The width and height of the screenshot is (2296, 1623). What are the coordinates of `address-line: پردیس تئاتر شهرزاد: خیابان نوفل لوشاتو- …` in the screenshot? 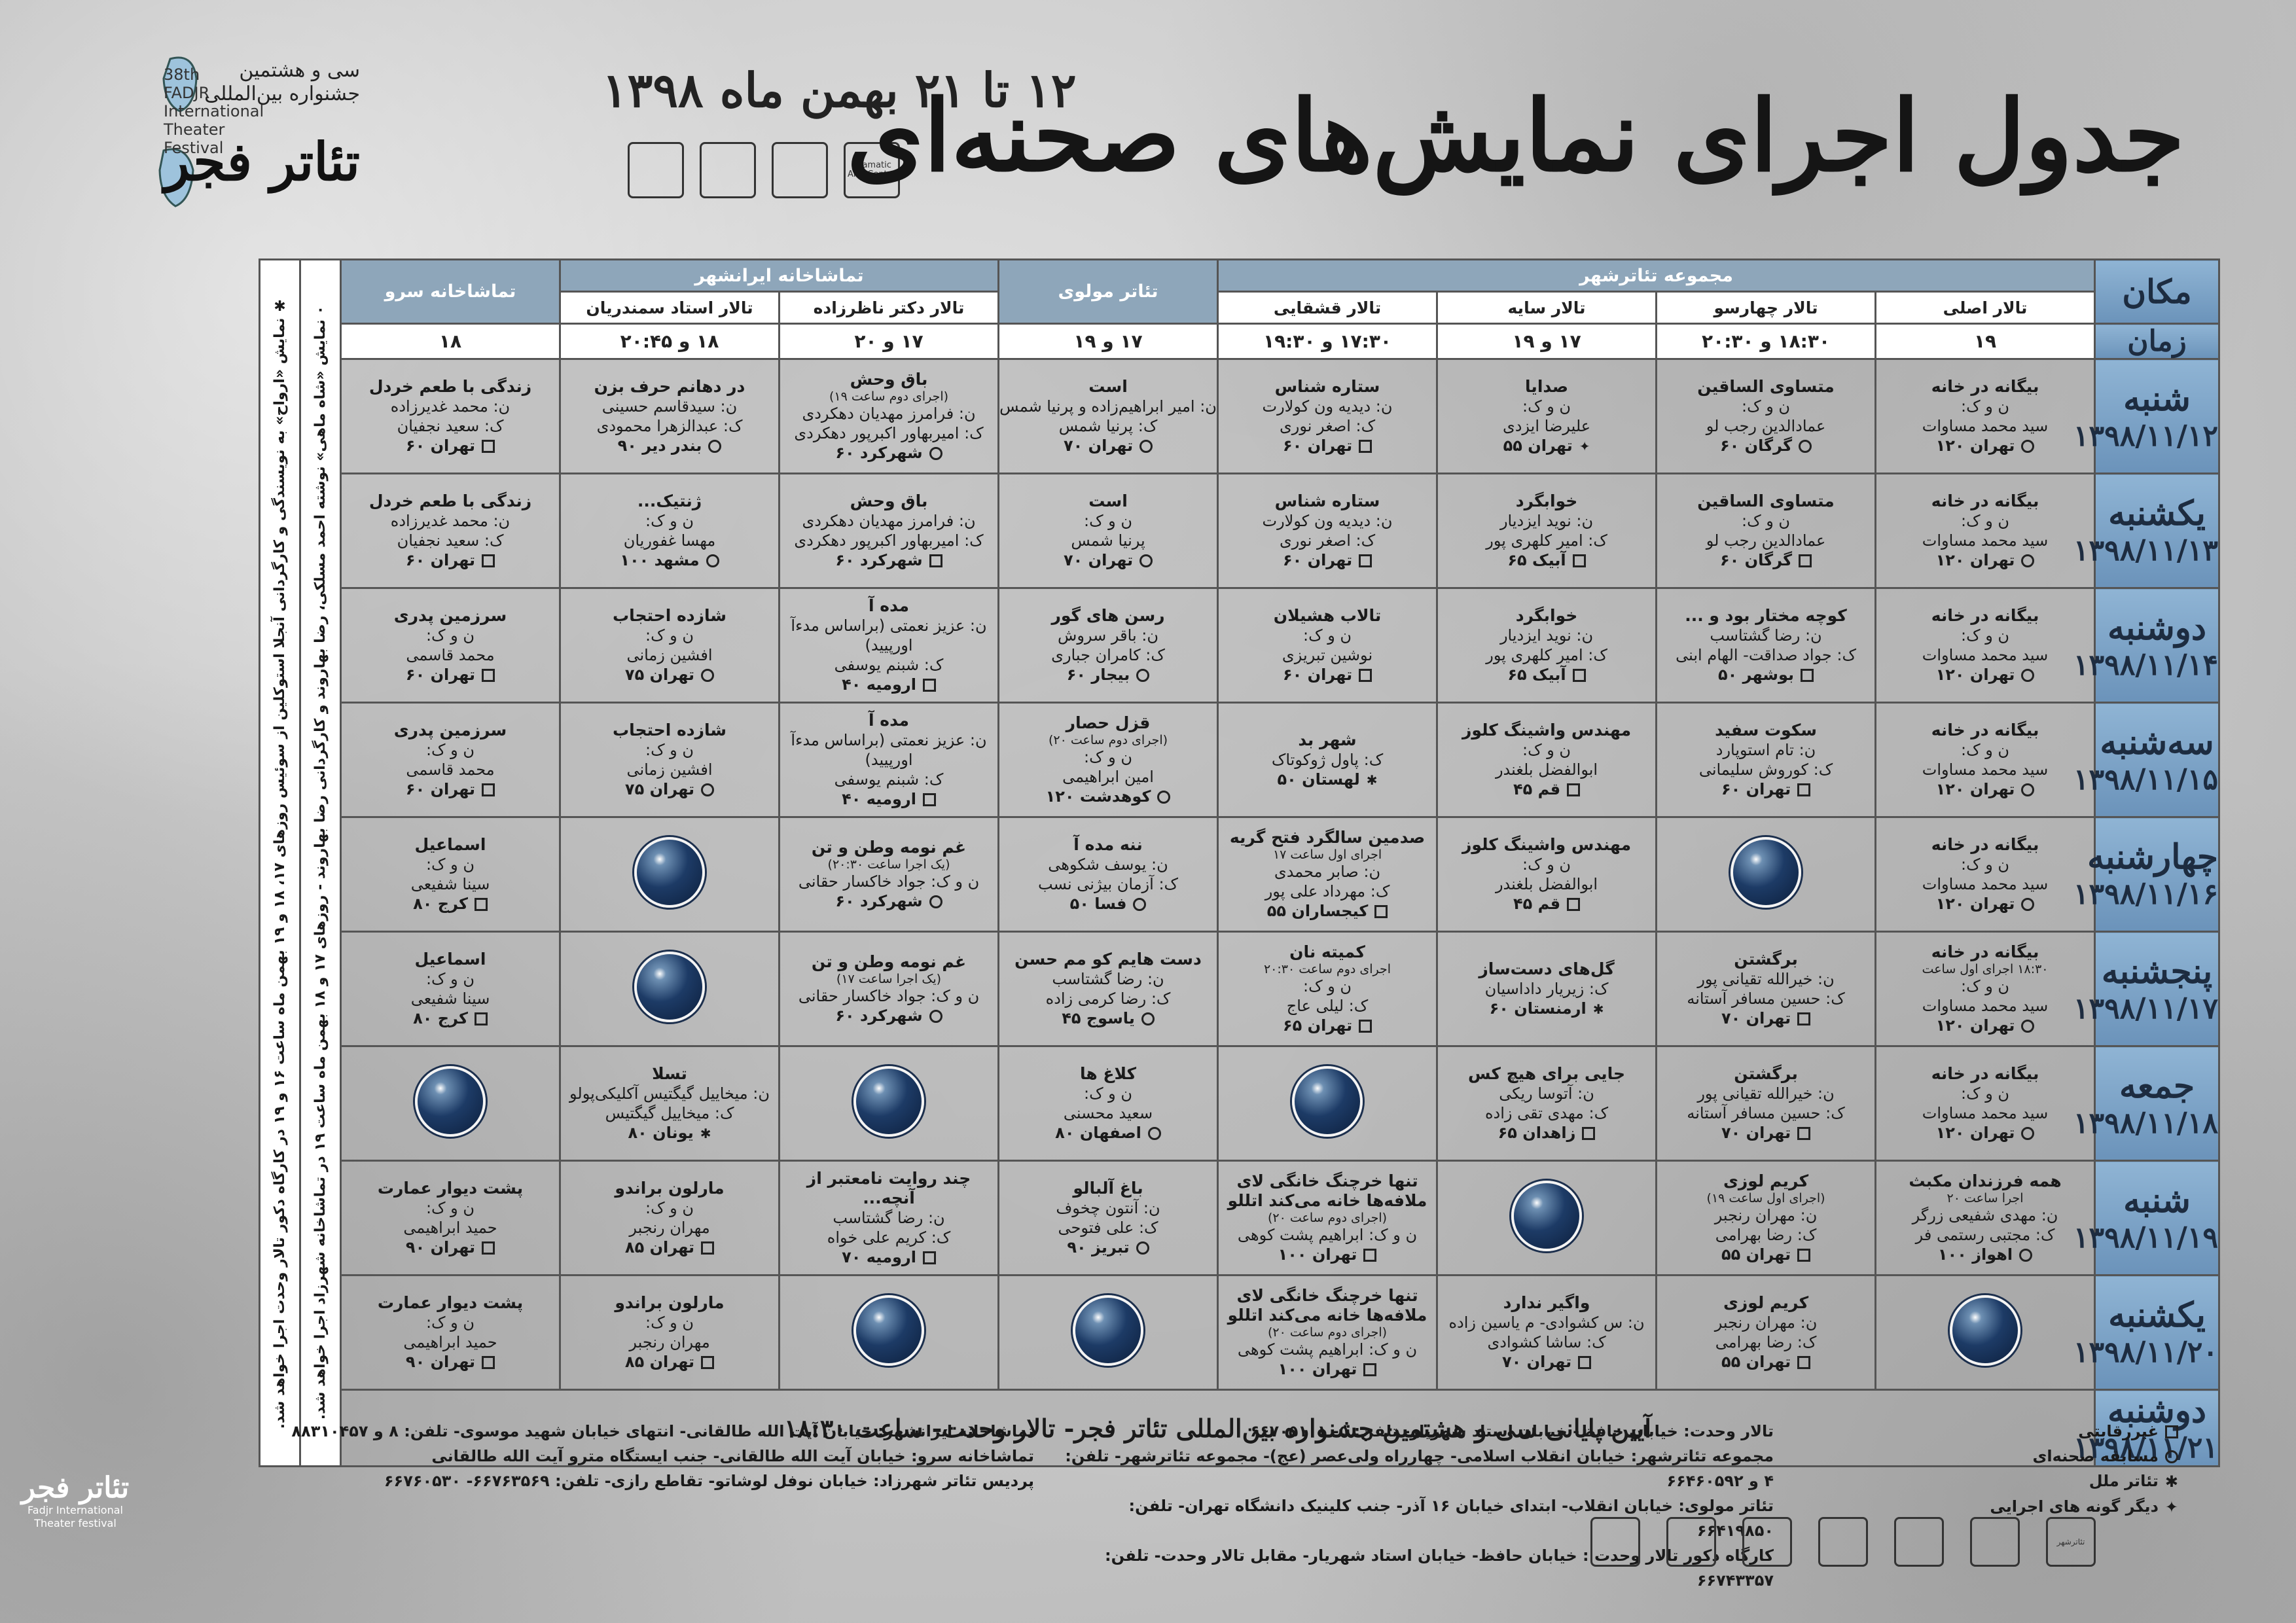 It's located at (709, 1481).